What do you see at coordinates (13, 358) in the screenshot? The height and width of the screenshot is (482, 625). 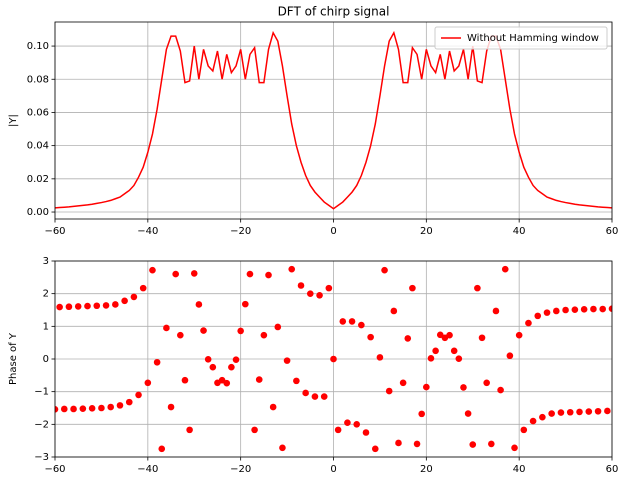 I see `y-axis-label: Phase of Y` at bounding box center [13, 358].